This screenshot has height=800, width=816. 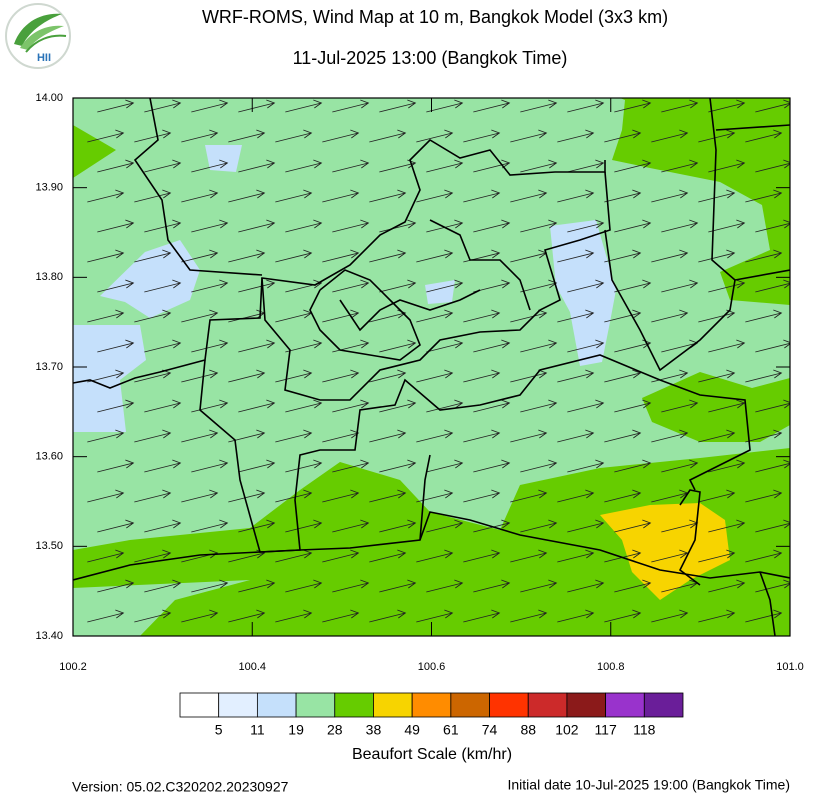 I want to click on x-tick-label: 100.6, so click(x=432, y=667).